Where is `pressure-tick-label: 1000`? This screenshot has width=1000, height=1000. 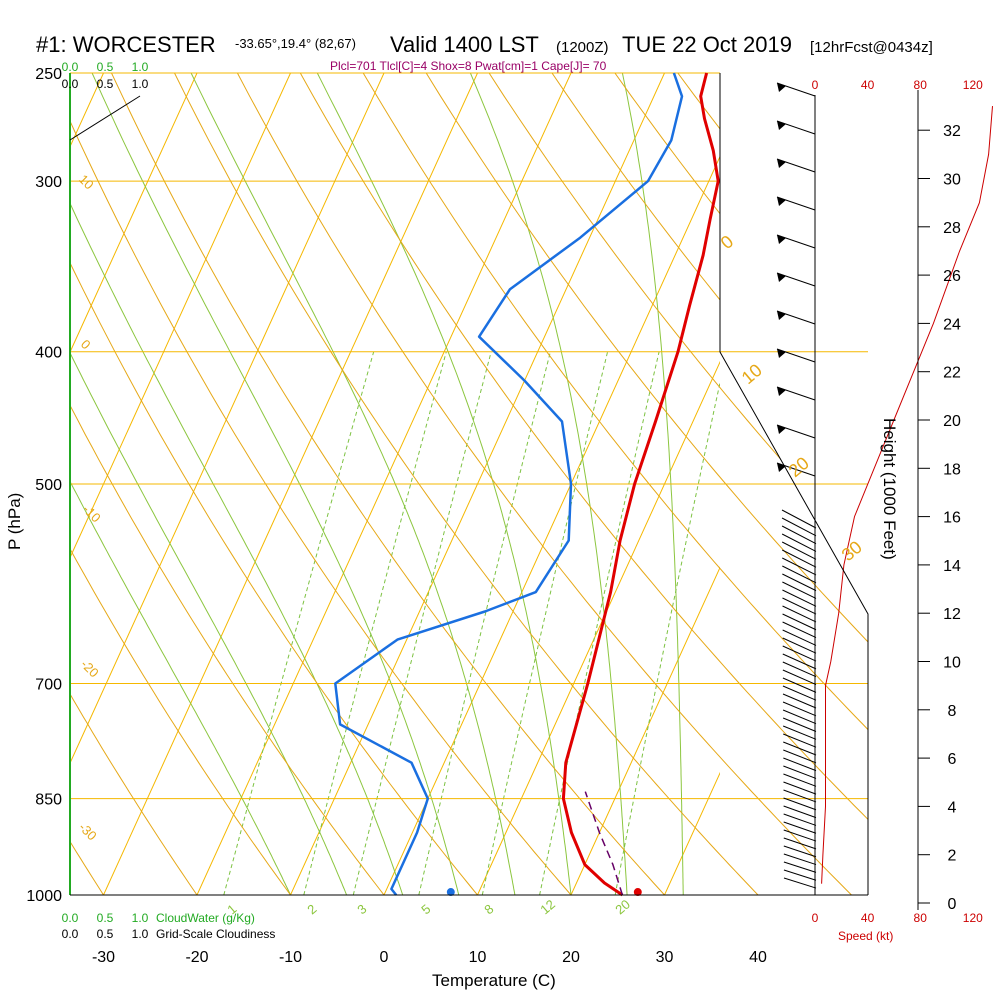 pressure-tick-label: 1000 is located at coordinates (44, 896).